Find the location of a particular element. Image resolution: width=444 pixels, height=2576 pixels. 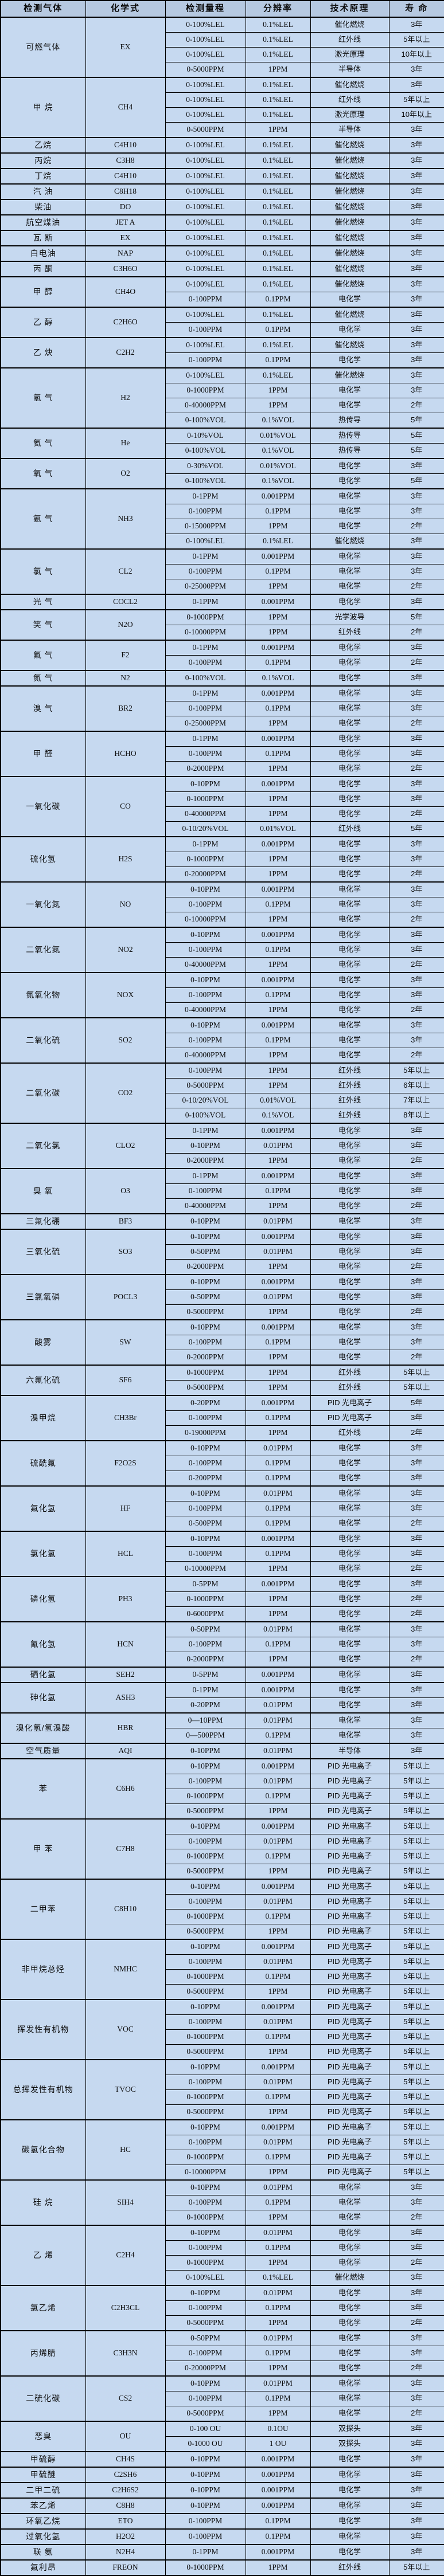

table-row: 溴 气 BR2 0-1PPM 0.001PPM 电化学 3年 is located at coordinates (222, 708).